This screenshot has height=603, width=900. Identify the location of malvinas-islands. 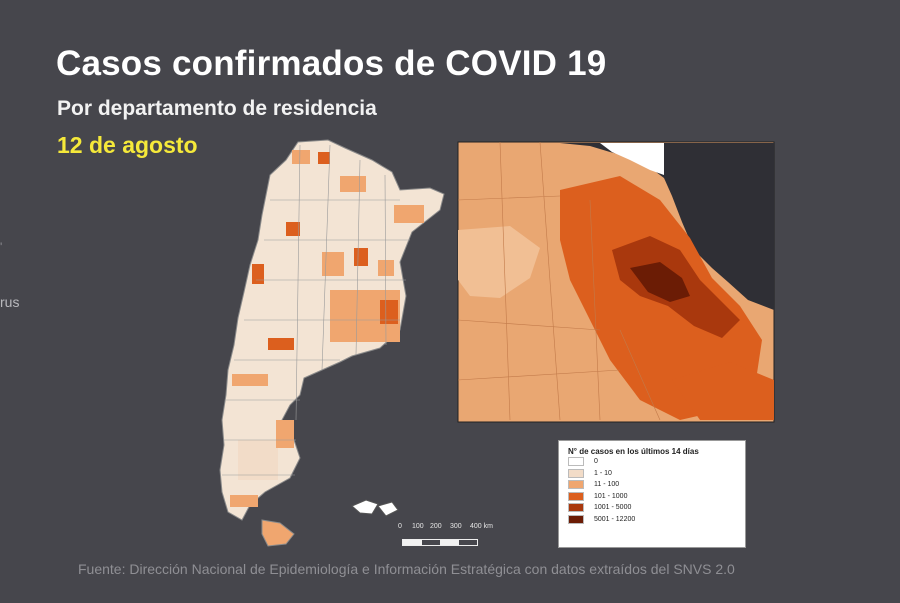
(375, 508).